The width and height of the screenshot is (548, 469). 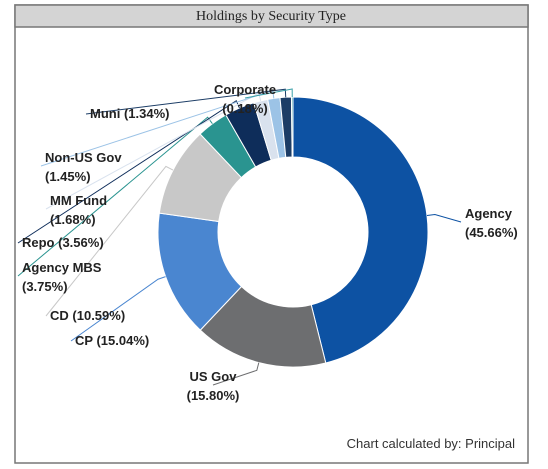 I want to click on chart-title: Holdings by Security Type, so click(x=271, y=16).